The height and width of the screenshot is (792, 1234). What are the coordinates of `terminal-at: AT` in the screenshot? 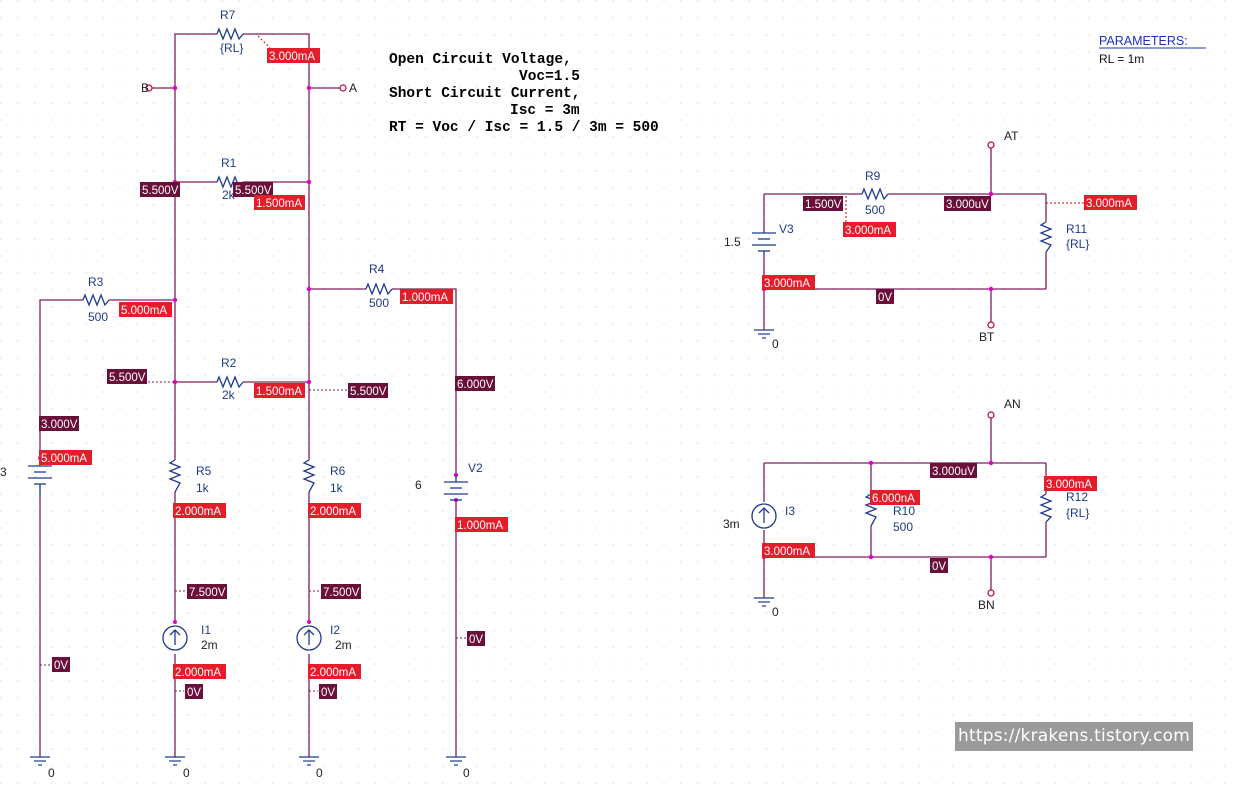 It's located at (1003, 139).